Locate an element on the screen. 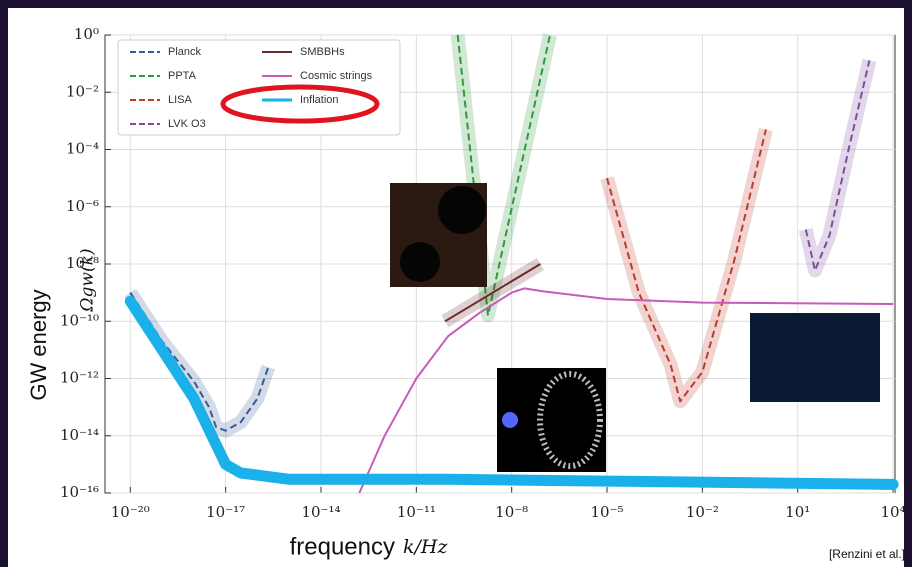 This screenshot has height=567, width=912. photo-cmb is located at coordinates (815, 357).